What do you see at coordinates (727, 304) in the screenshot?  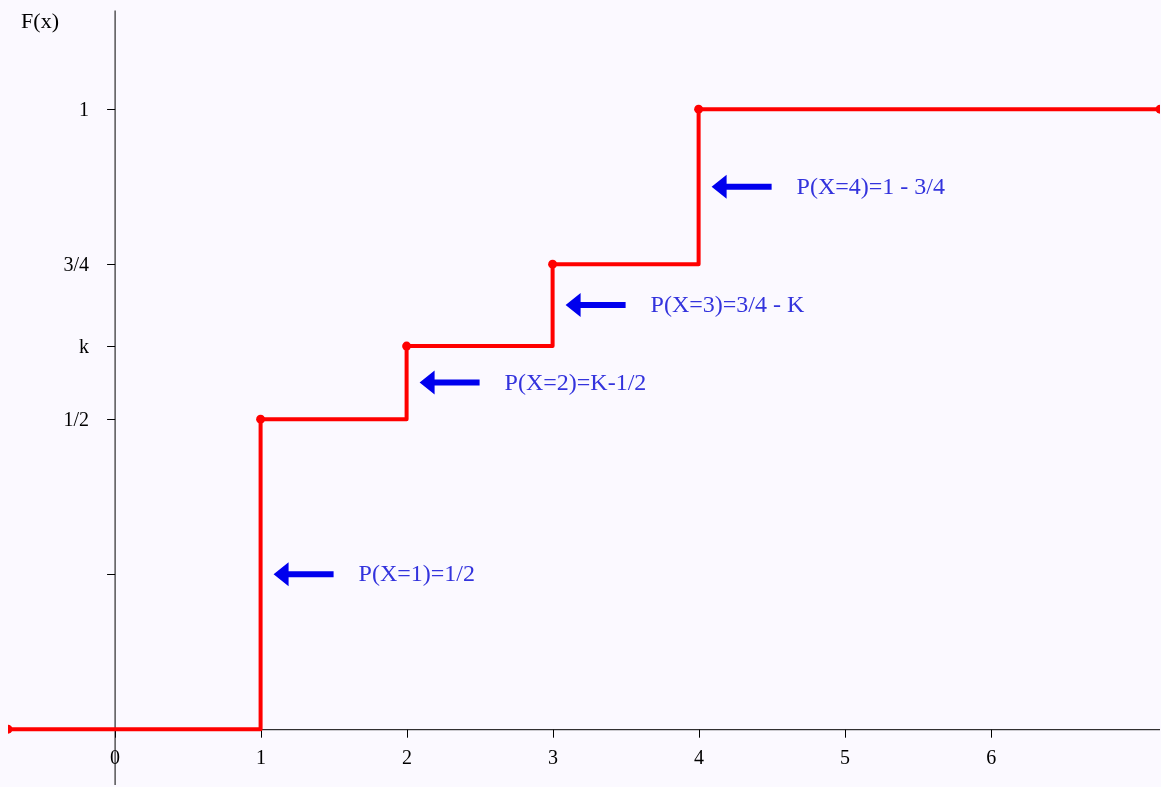 I see `annotation: P(X=3)=3/4 - K` at bounding box center [727, 304].